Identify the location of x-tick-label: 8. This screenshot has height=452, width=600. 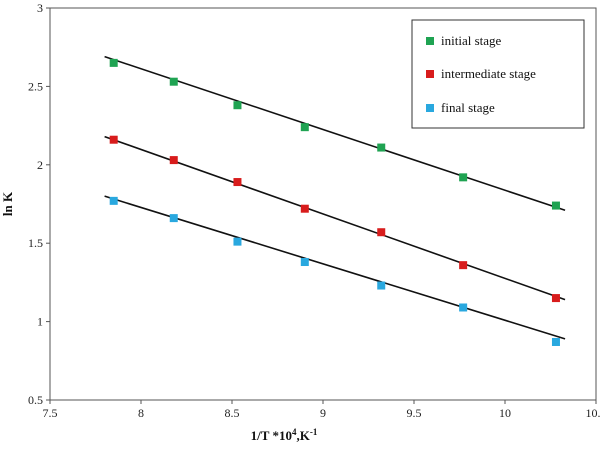
(141, 413).